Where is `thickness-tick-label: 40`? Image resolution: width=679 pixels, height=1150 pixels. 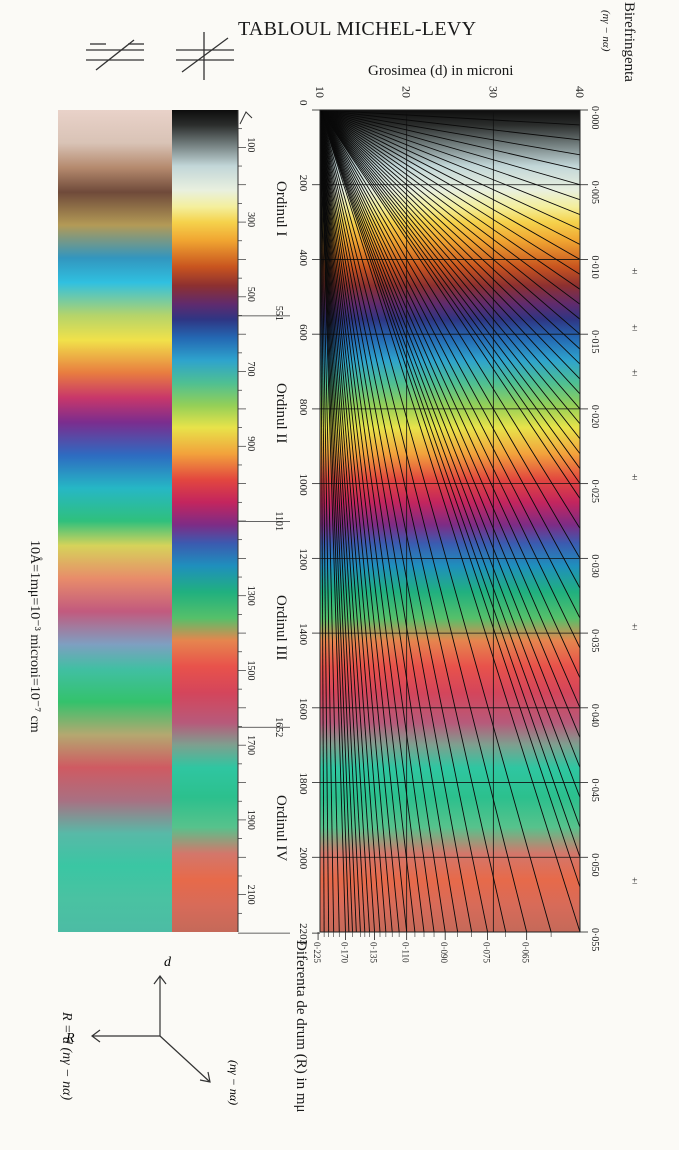 thickness-tick-label: 40 is located at coordinates (580, 92).